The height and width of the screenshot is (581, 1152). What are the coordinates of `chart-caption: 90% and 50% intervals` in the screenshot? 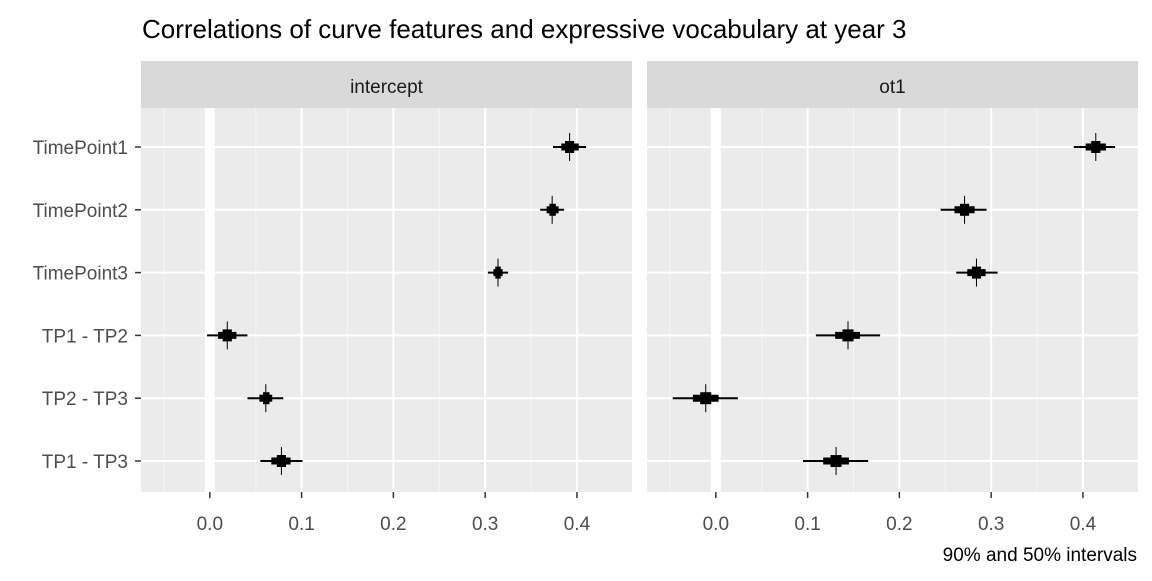 It's located at (1040, 555).